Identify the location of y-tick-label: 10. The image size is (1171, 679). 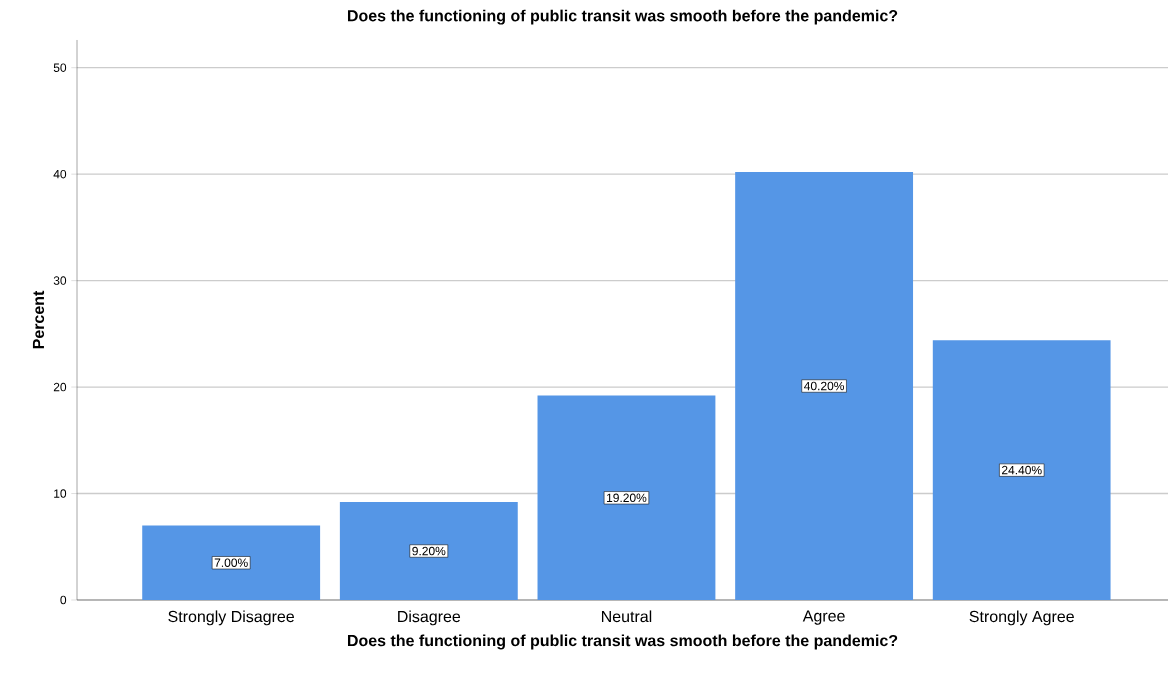
(60, 493).